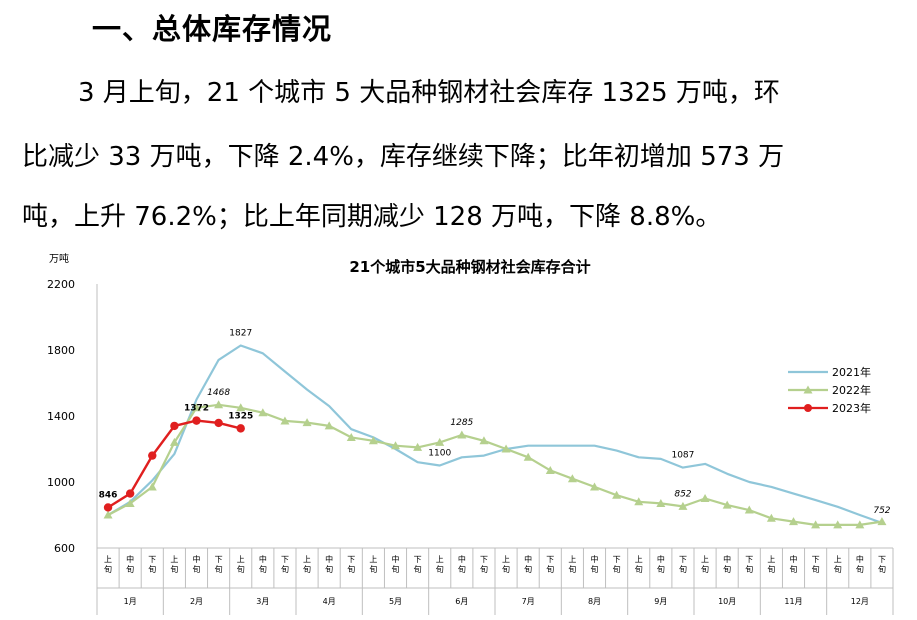 The height and width of the screenshot is (620, 917). Describe the element at coordinates (594, 601) in the screenshot. I see `month-label: 8月` at that location.